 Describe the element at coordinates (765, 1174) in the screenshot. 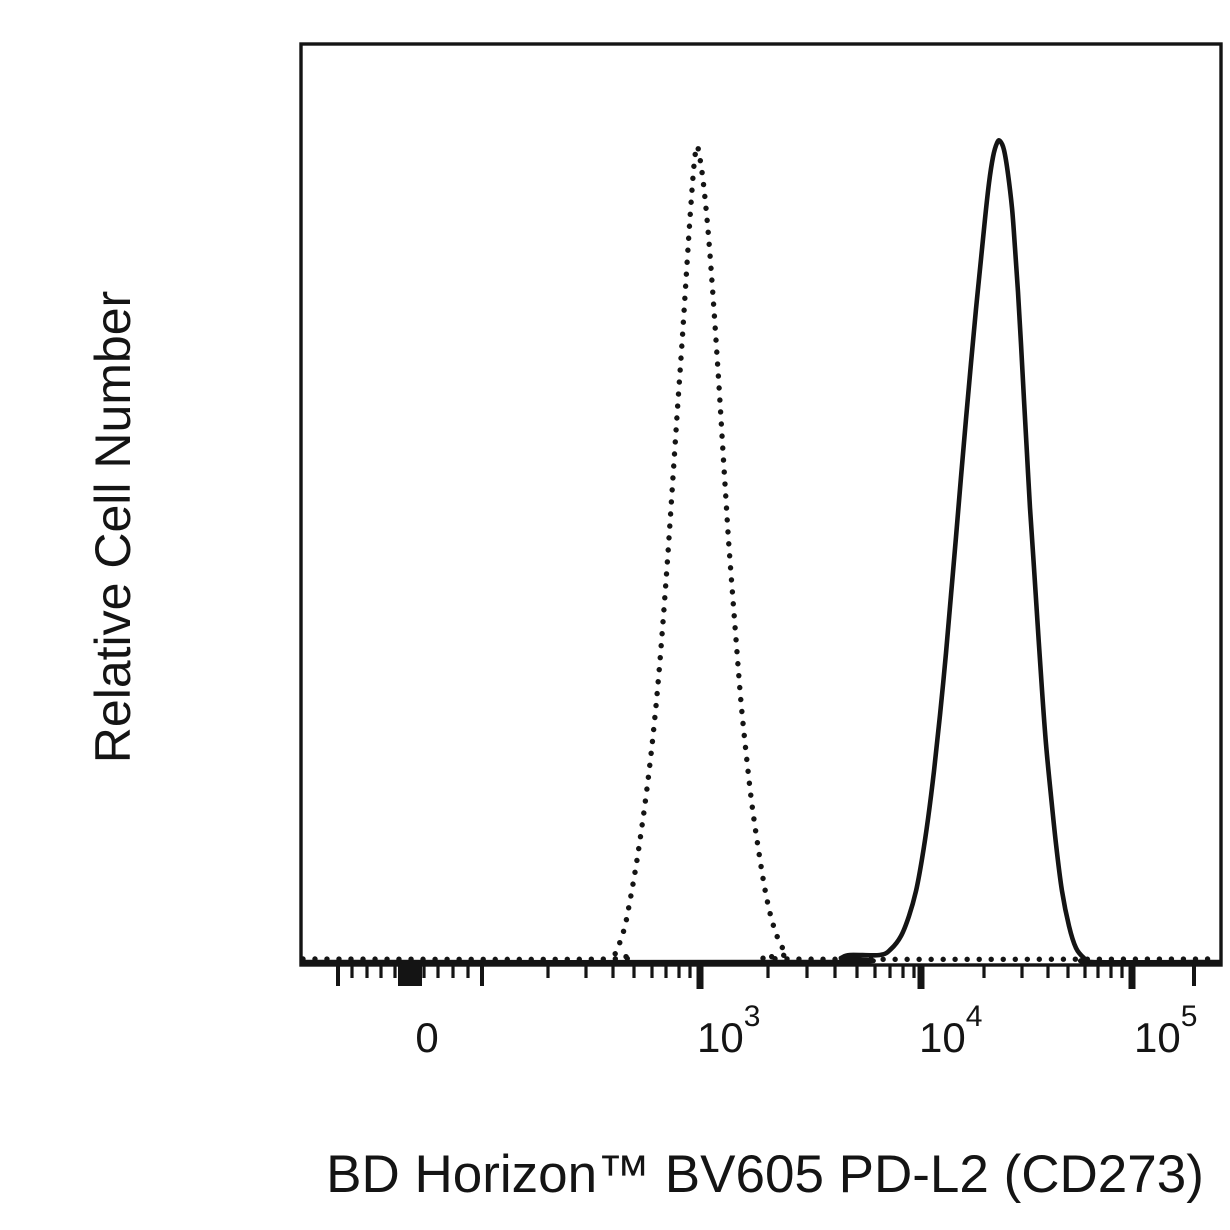

I see `x-axis-title: BD Horizon™ BV605 PD-L2 (CD273)` at that location.